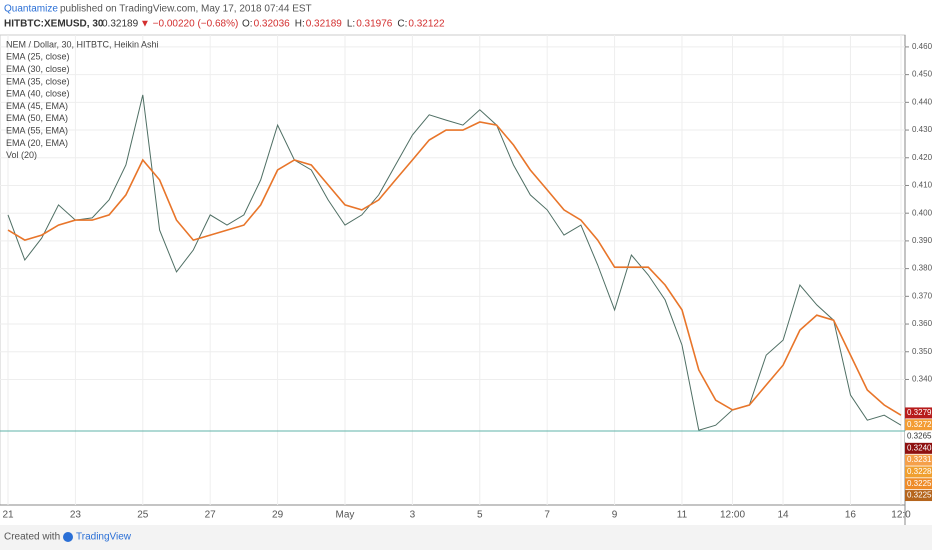  I want to click on legend-entry: EMA (40, close), so click(38, 94).